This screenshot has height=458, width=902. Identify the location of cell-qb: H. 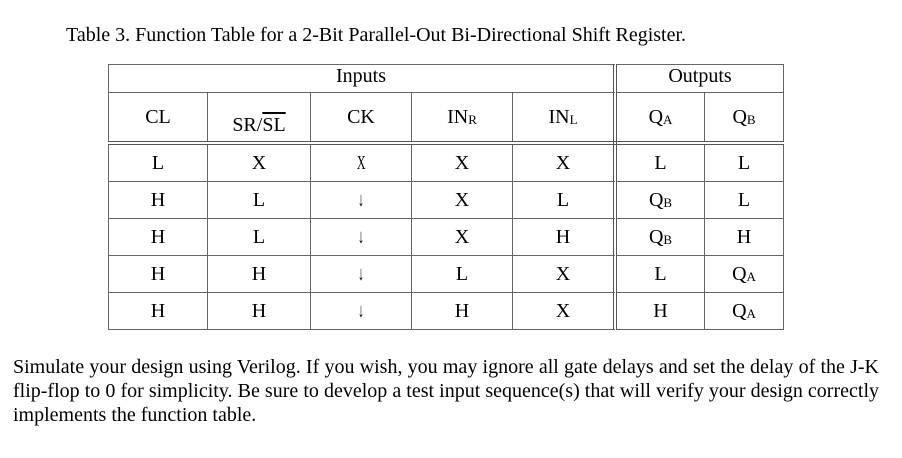
(744, 237).